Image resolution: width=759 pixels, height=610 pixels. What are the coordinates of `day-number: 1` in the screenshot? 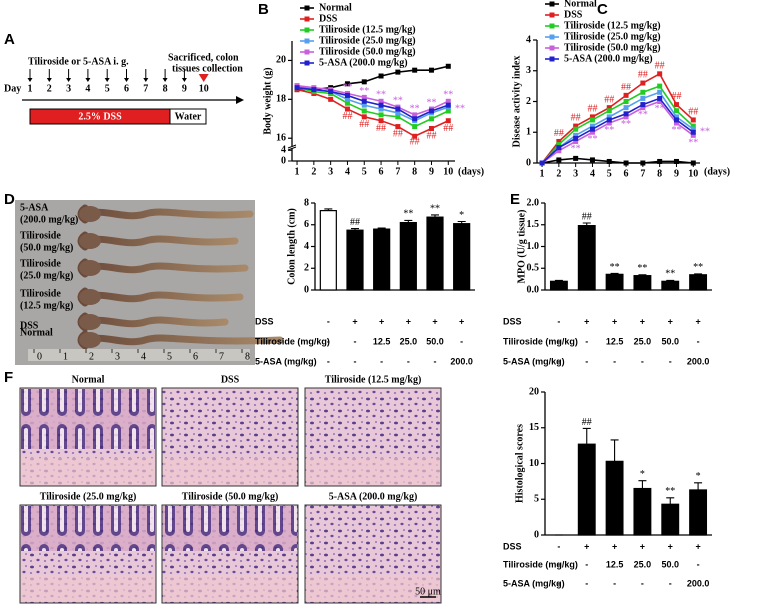 It's located at (30, 88).